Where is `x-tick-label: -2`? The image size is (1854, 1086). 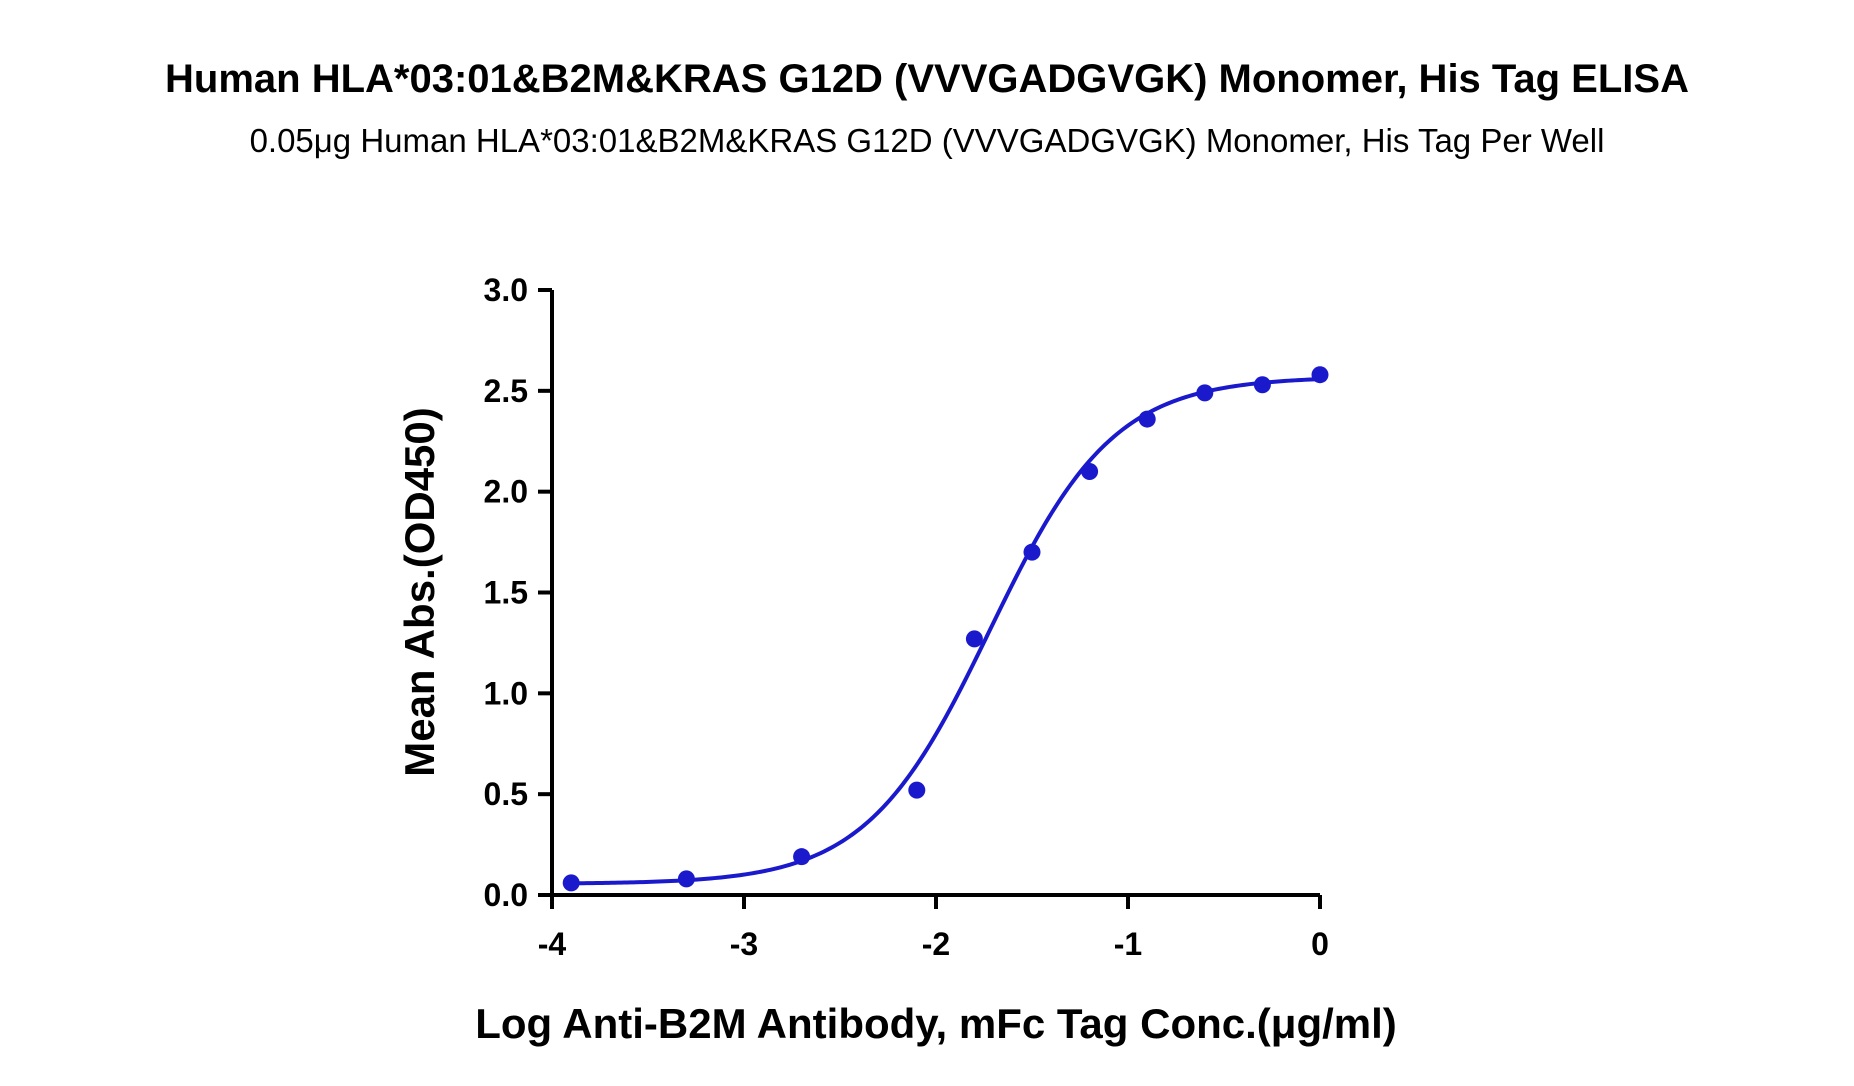
x-tick-label: -2 is located at coordinates (936, 944).